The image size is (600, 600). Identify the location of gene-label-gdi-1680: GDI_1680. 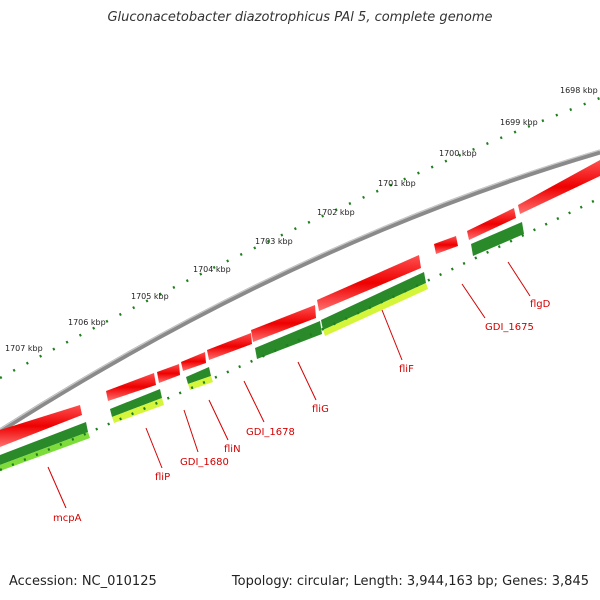
(204, 462).